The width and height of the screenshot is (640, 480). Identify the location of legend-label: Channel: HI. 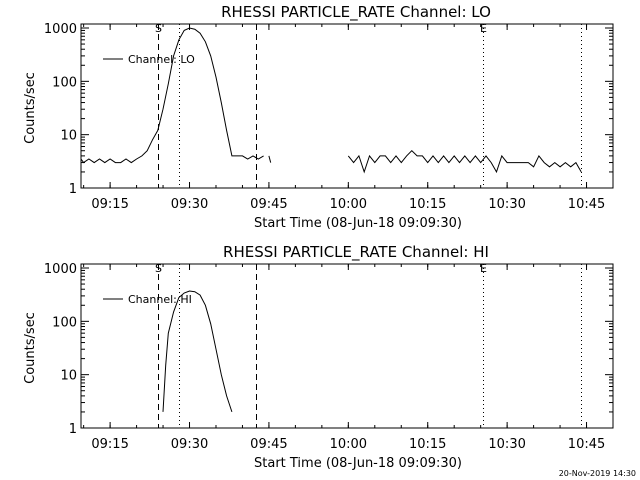
(160, 299).